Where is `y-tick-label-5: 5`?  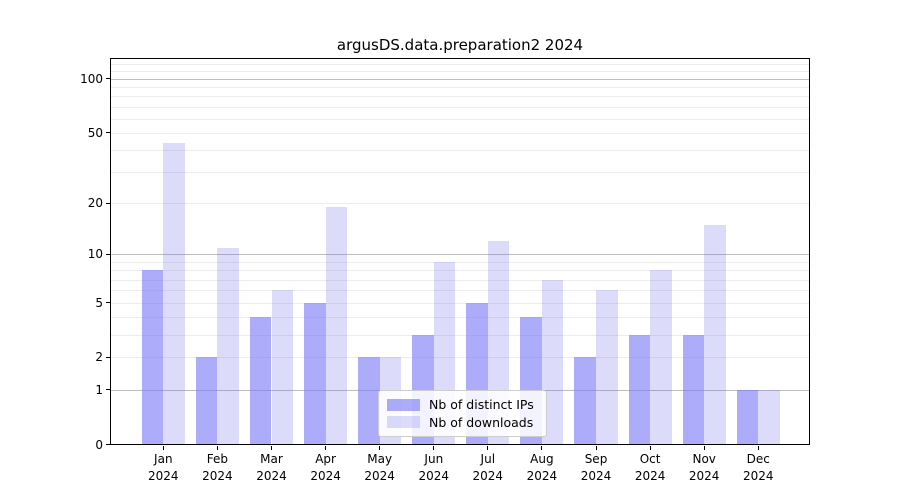 y-tick-label-5: 5 is located at coordinates (99, 302).